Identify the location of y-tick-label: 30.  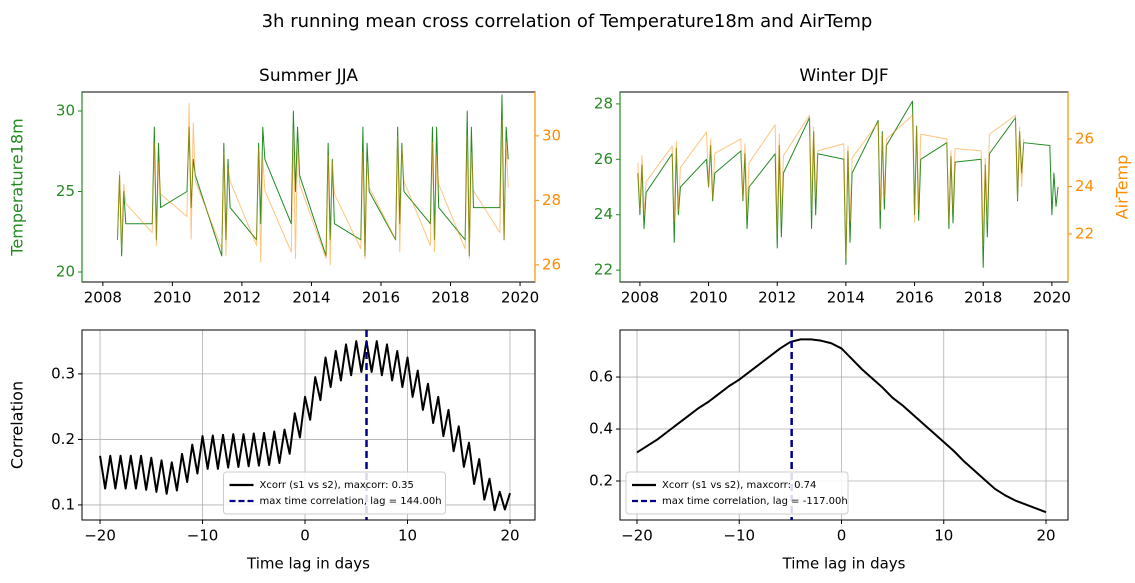
(65, 111).